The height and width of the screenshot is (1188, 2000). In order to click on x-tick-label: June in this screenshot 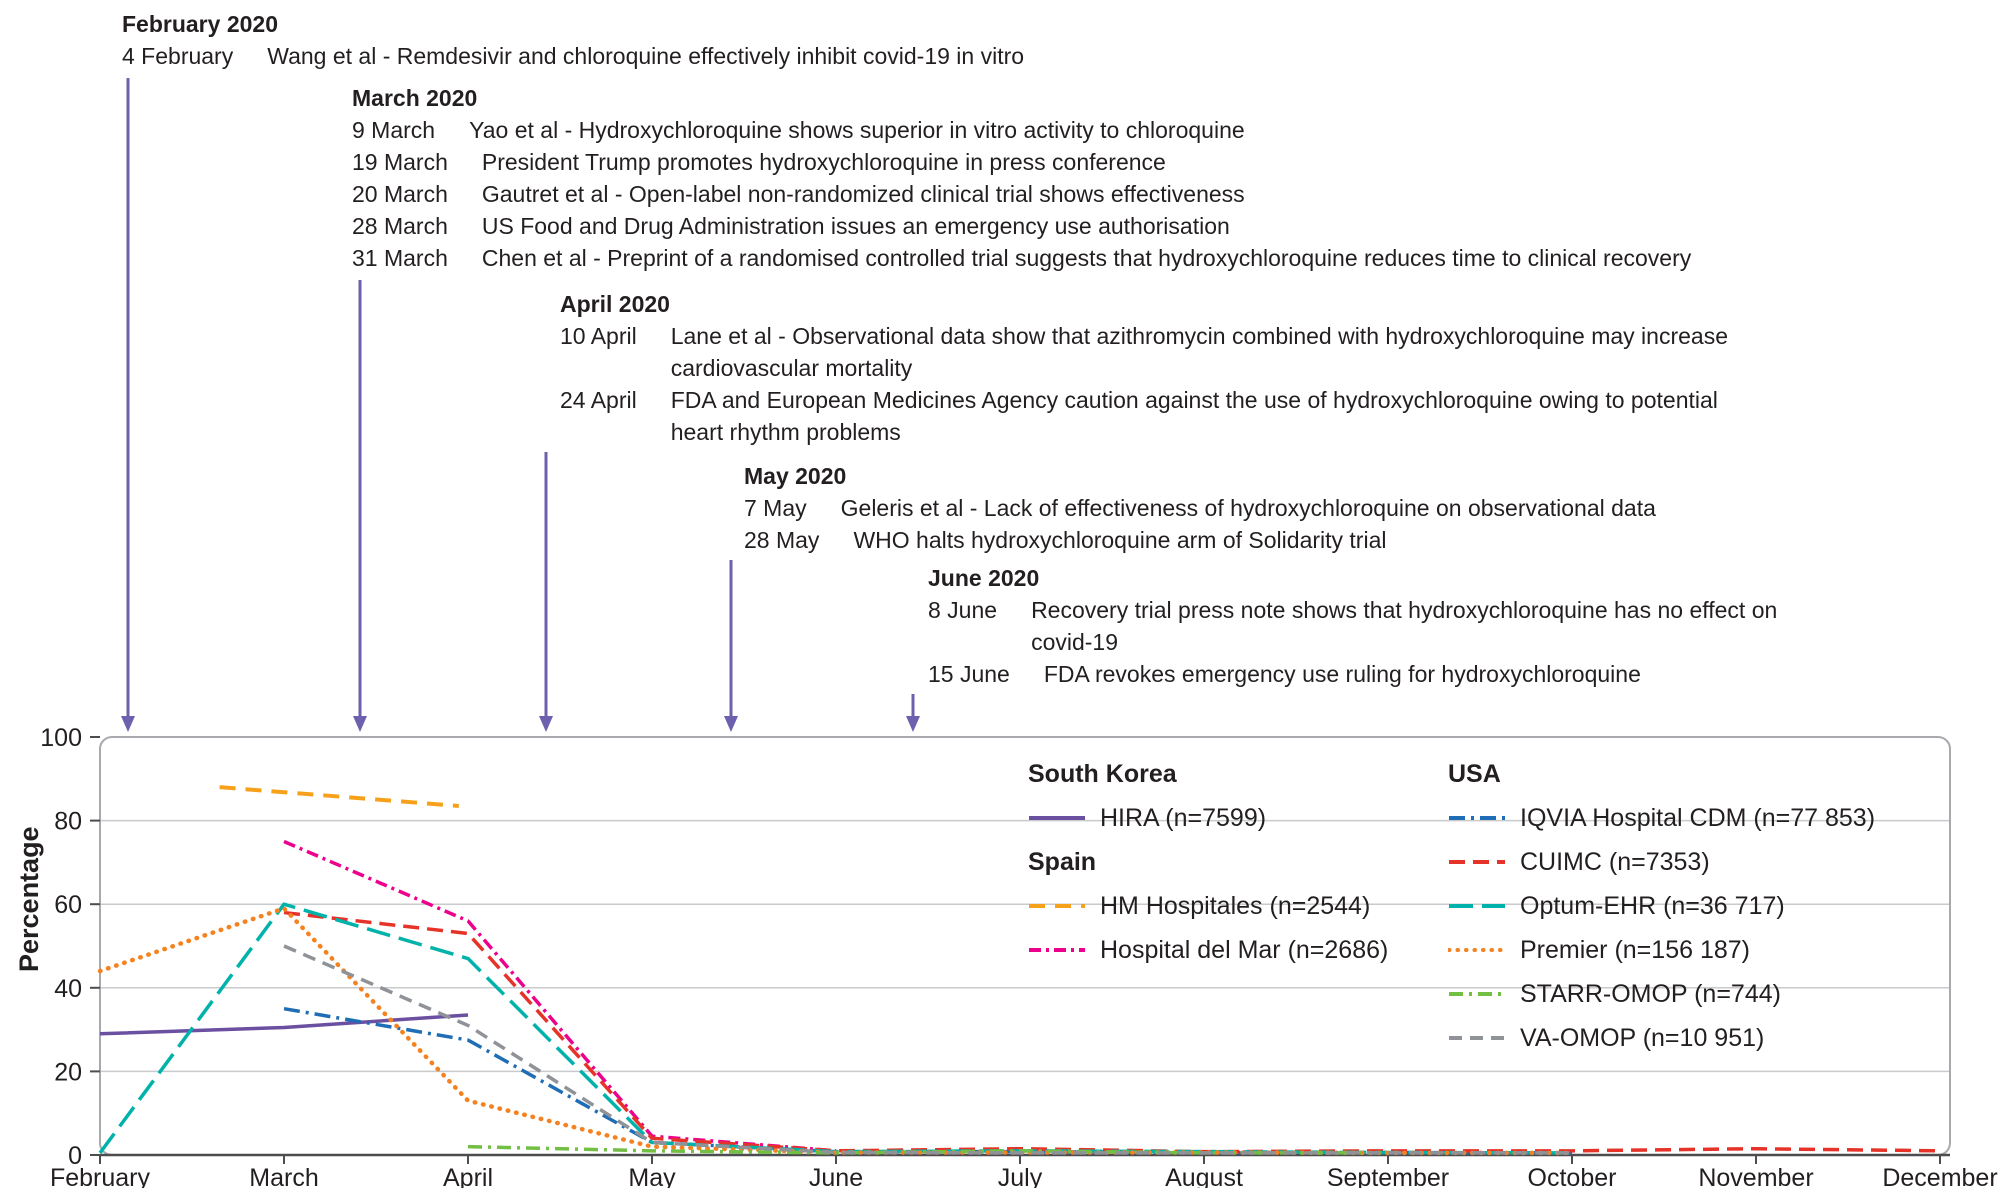, I will do `click(836, 1176)`.